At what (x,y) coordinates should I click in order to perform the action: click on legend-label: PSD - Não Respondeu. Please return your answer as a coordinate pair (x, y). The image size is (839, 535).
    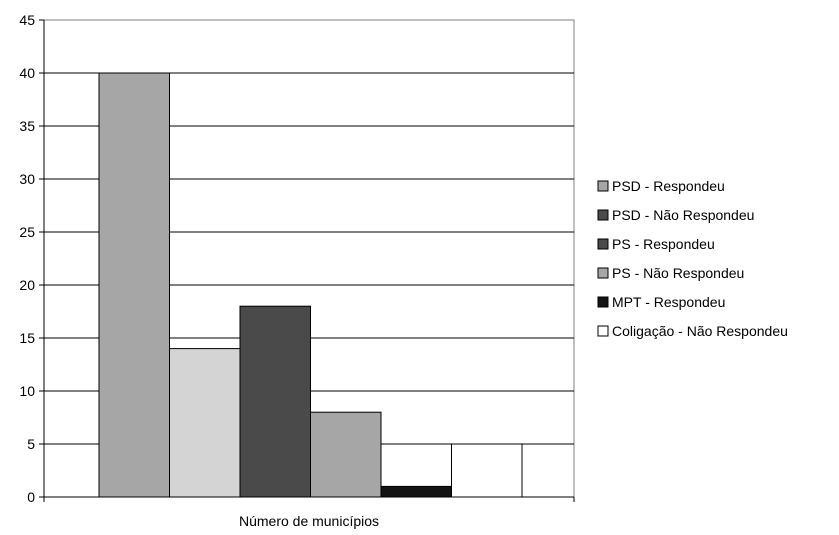
    Looking at the image, I should click on (683, 215).